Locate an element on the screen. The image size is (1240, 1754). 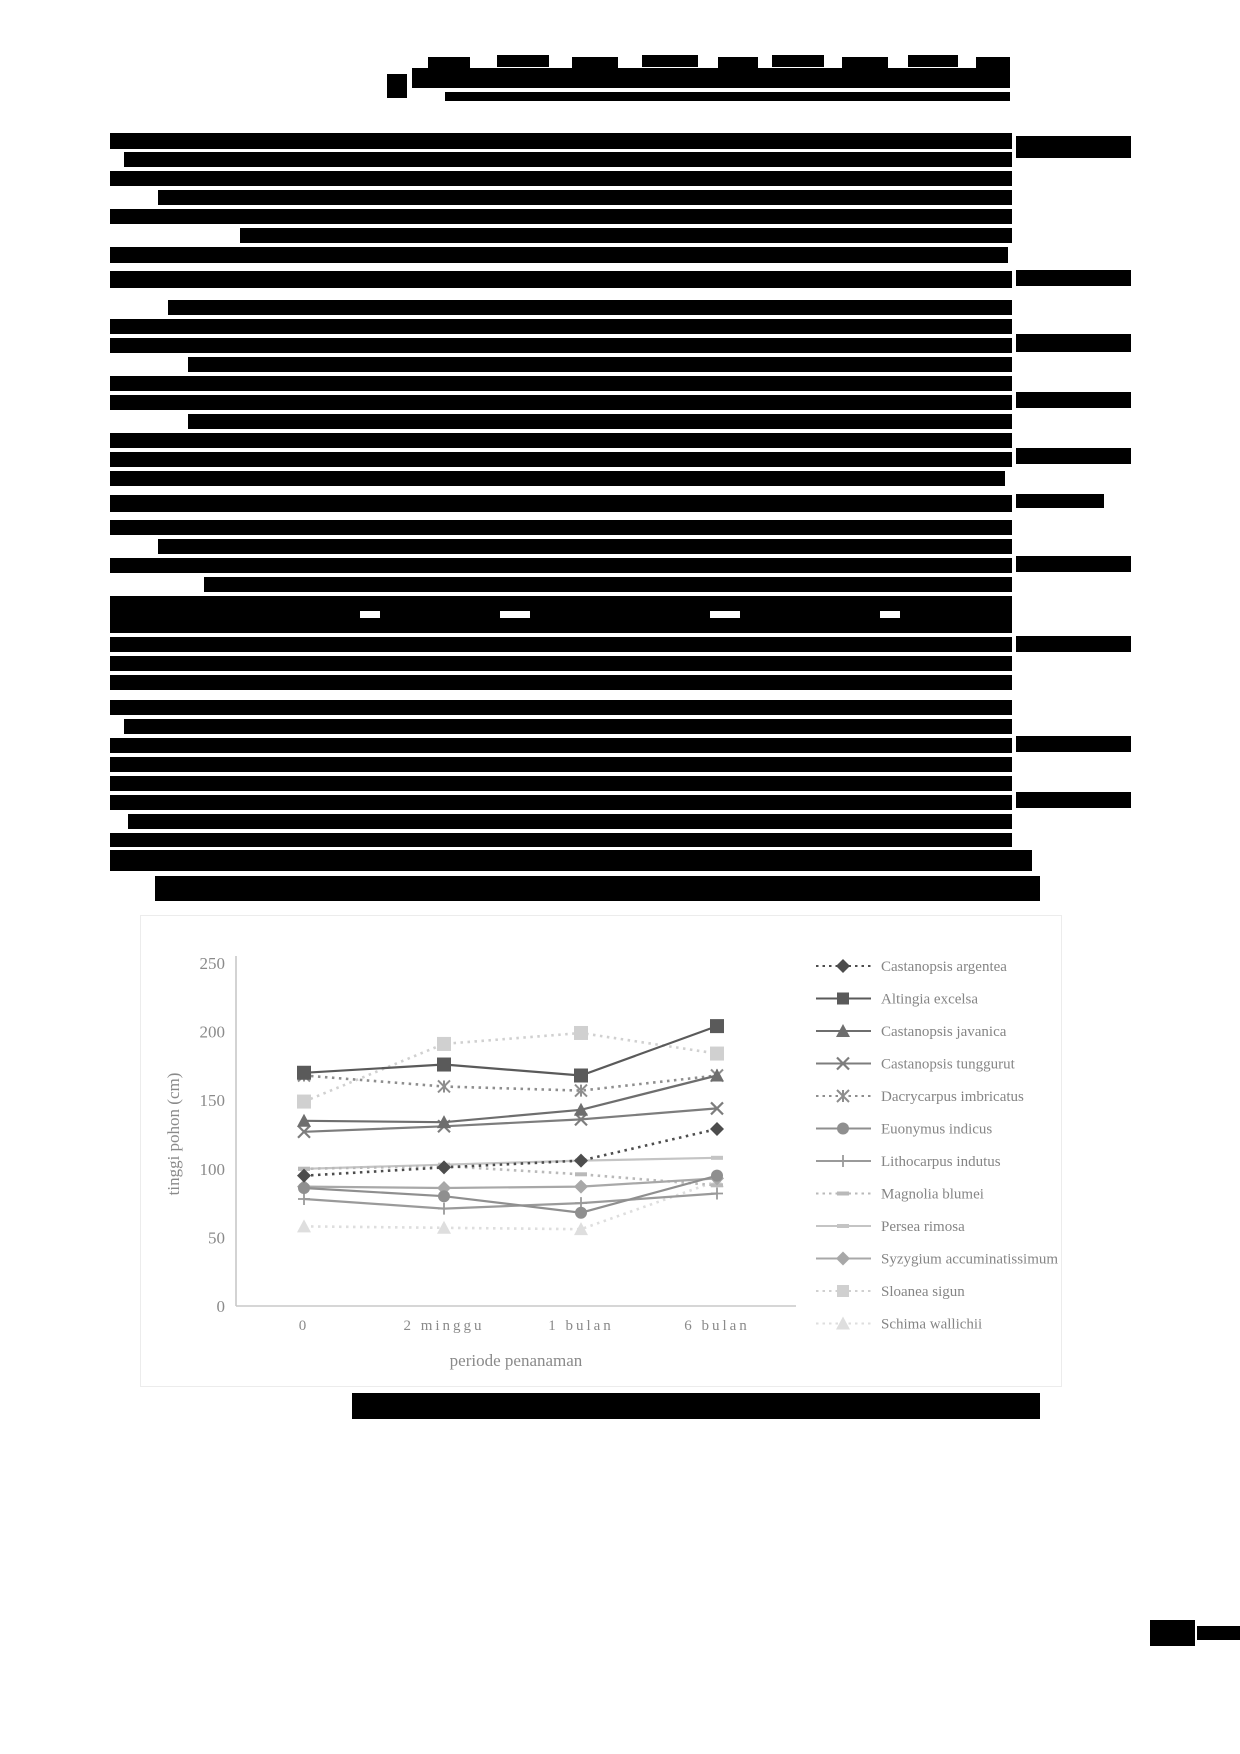
legend-entry: Euonymus indicus is located at coordinates (904, 1130).